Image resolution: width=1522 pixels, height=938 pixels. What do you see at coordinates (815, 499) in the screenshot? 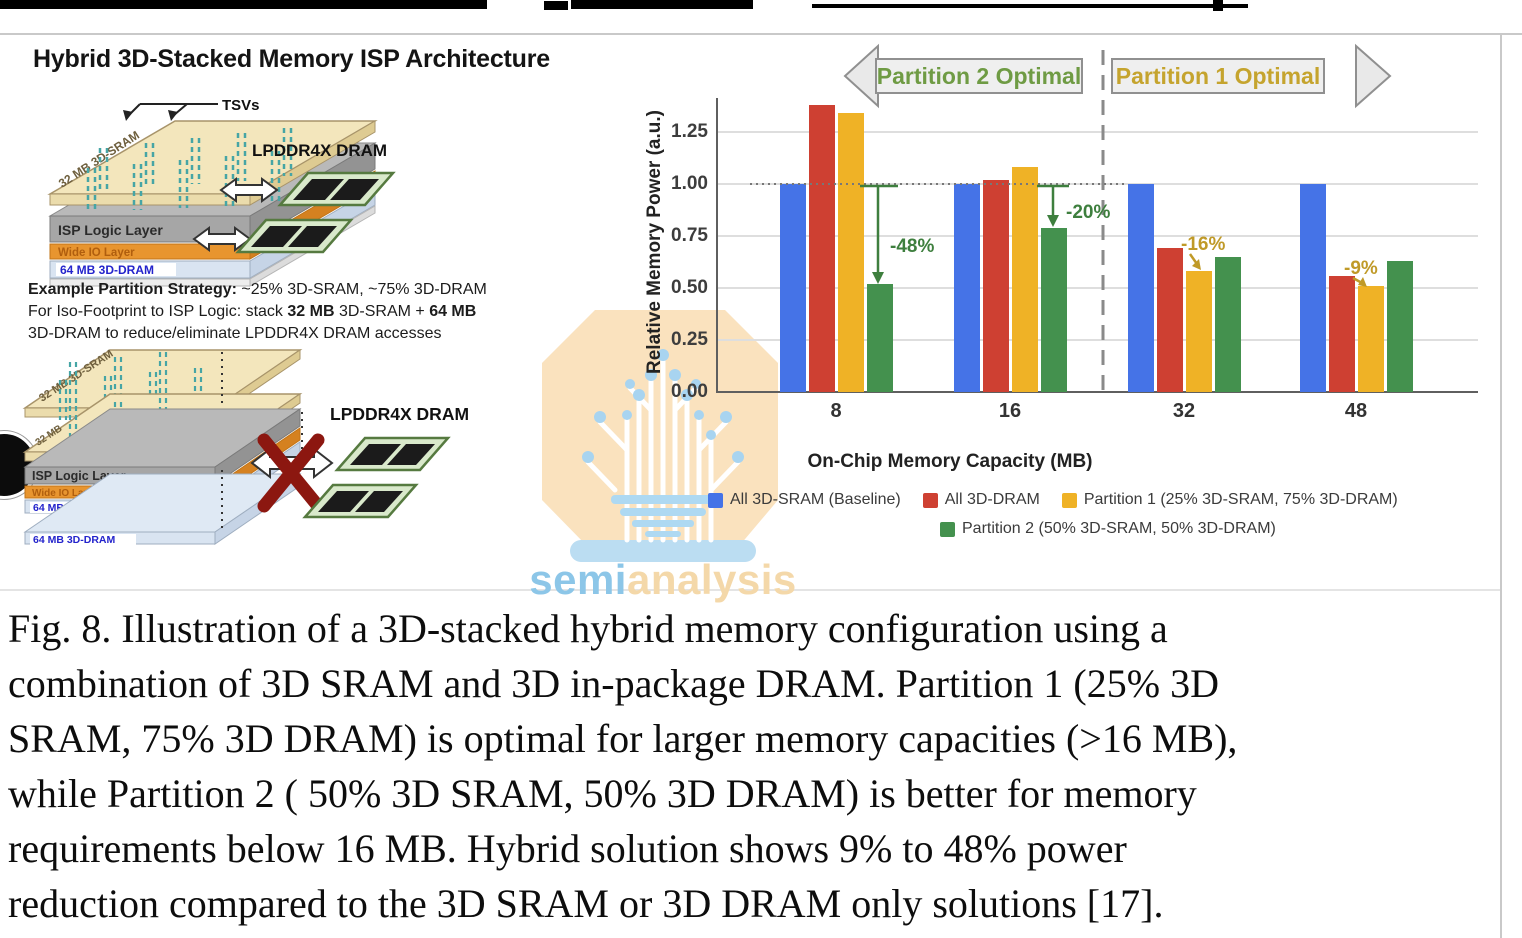
I see `legend-label: All 3D-SRAM (Baseline)` at bounding box center [815, 499].